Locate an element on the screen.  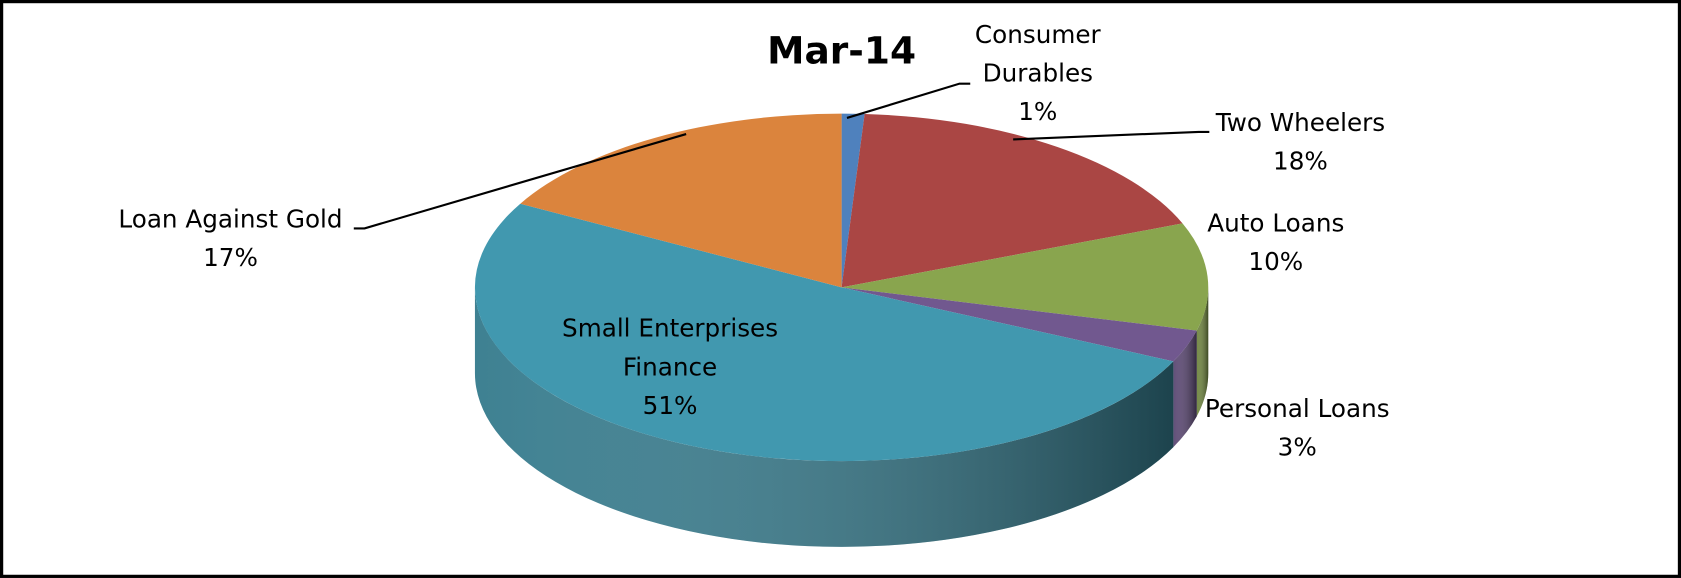
data-label: Auto Loans 10% is located at coordinates (1276, 243).